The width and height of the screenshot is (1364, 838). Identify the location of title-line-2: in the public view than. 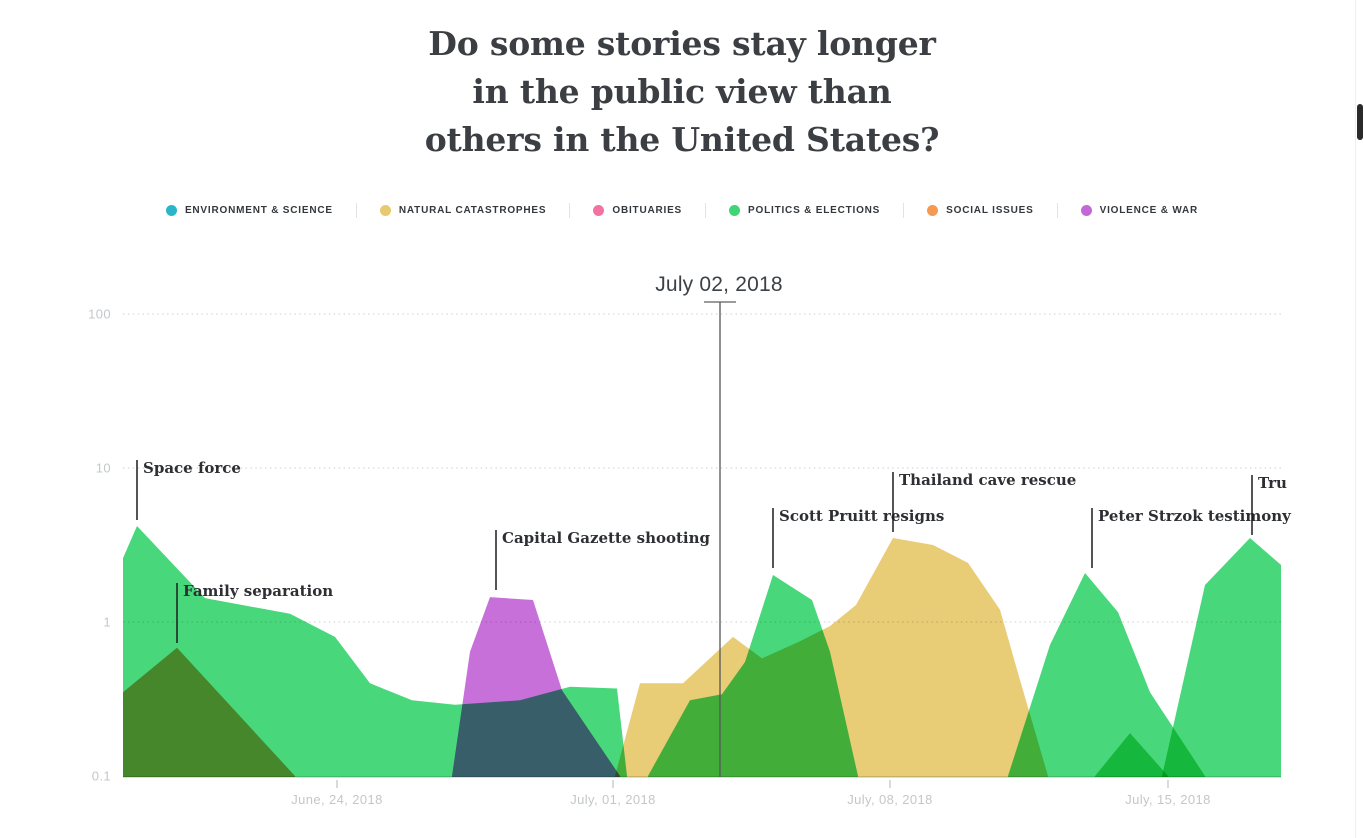
(682, 91).